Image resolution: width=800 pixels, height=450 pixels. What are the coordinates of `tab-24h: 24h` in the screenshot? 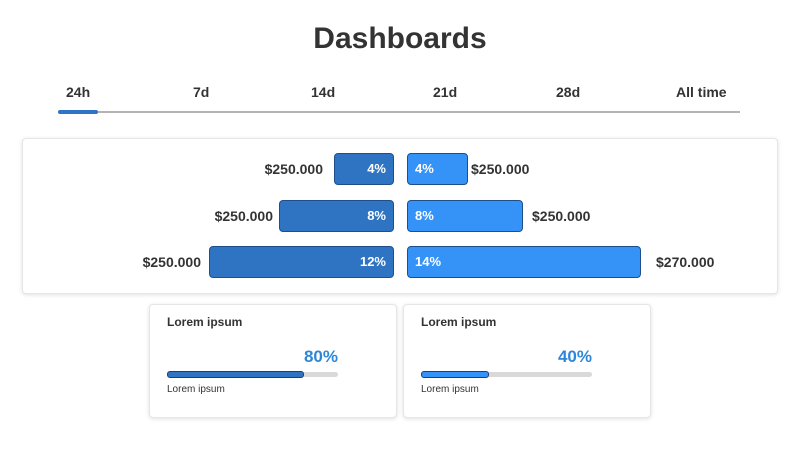 It's located at (78, 92).